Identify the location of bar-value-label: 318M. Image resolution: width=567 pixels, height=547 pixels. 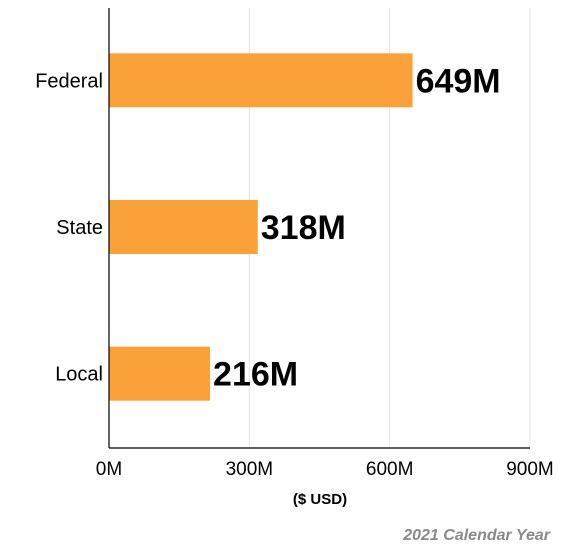
(303, 228).